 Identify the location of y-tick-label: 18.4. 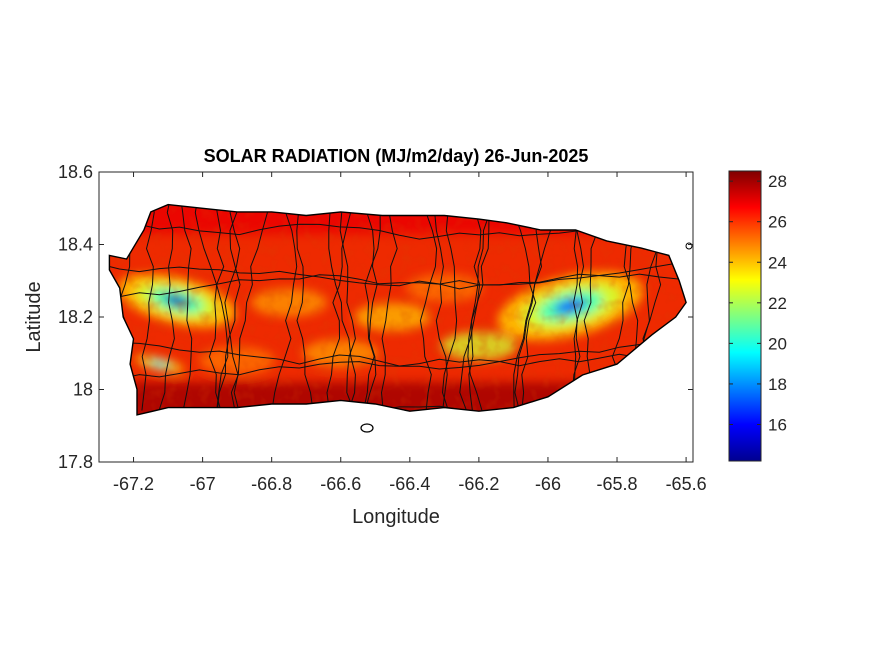
(75, 245).